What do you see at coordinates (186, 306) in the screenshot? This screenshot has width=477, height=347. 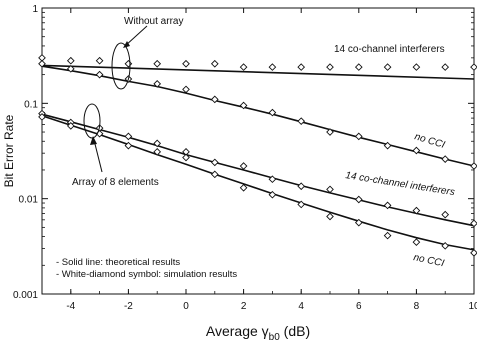 I see `x-tick-label: 0` at bounding box center [186, 306].